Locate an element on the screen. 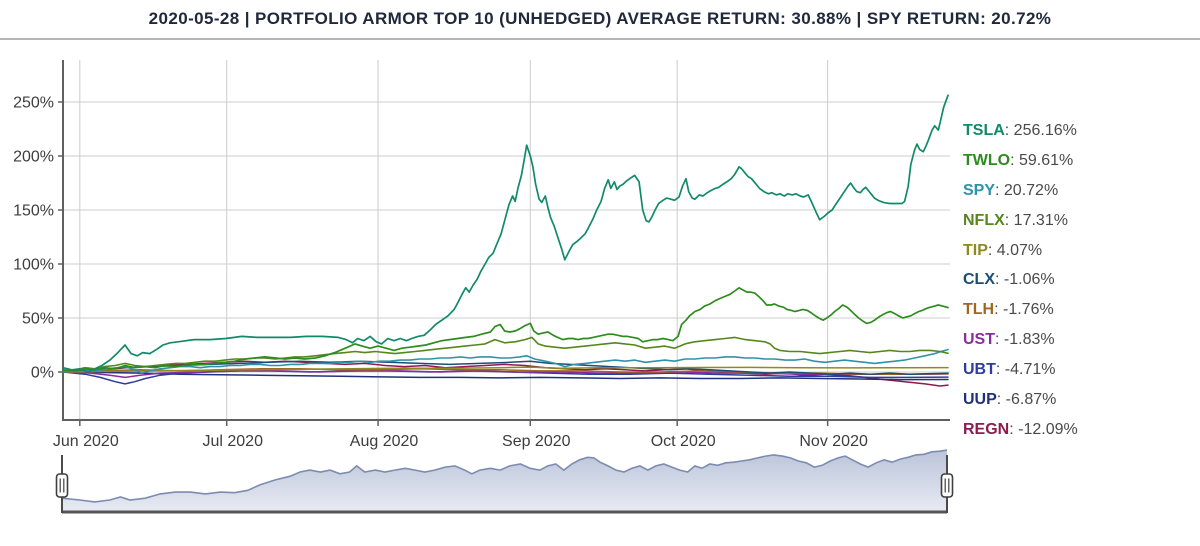  legend-ticker: TSLA is located at coordinates (984, 130).